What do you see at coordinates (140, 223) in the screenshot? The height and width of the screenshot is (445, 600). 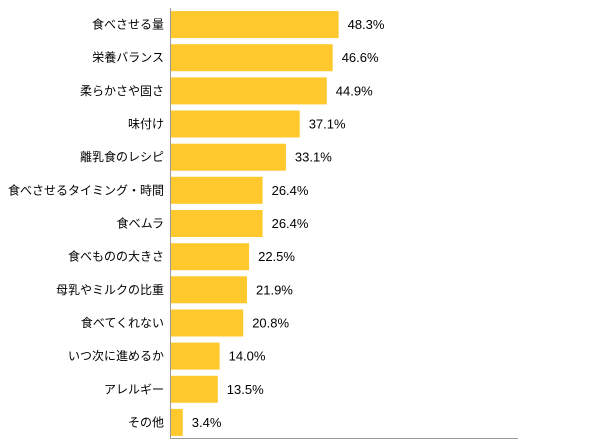 I see `category-label: 食べムラ` at bounding box center [140, 223].